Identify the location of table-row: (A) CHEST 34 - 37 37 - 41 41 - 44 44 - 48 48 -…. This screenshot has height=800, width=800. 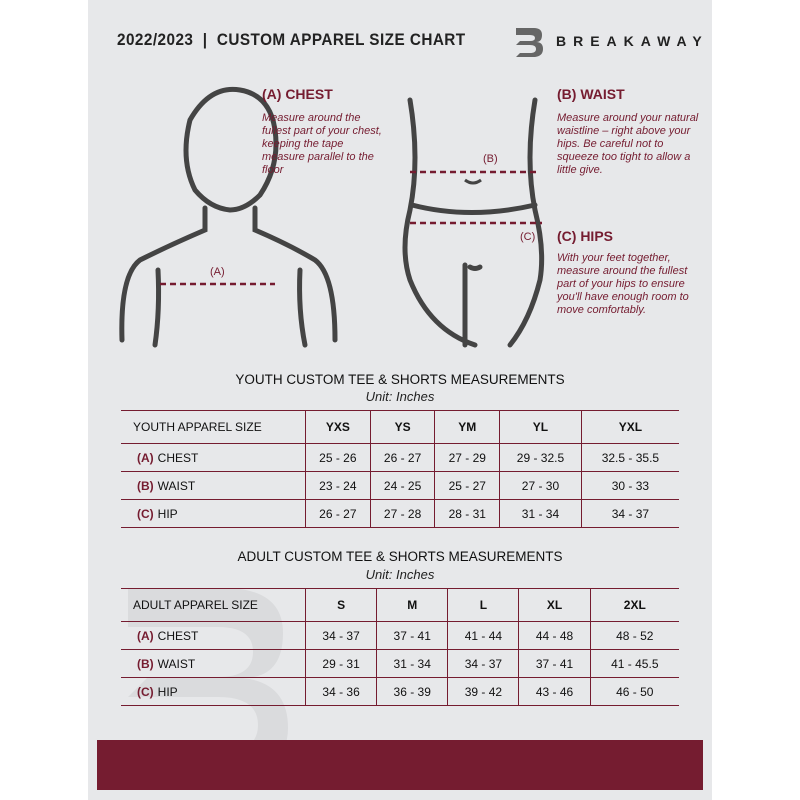
(400, 635).